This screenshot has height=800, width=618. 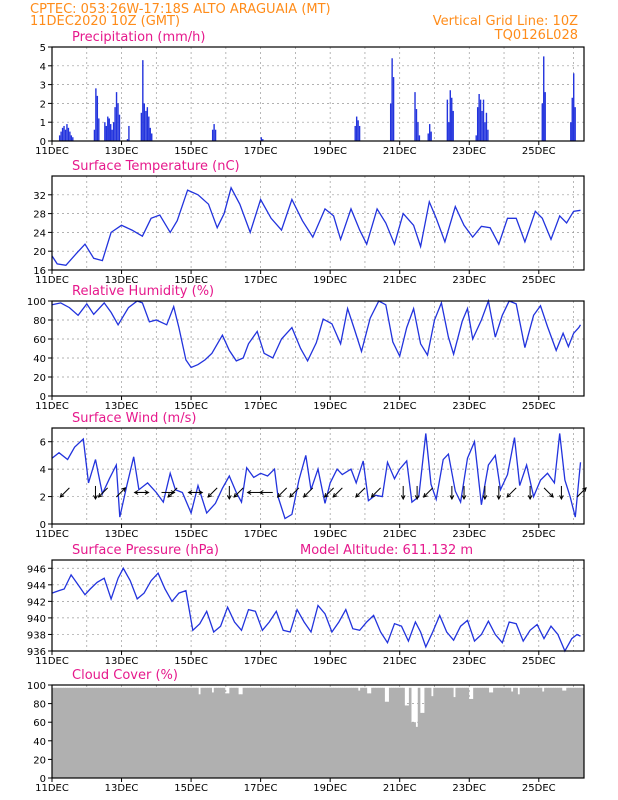 I want to click on temp-xtick-label: 17DEC, so click(x=261, y=280).